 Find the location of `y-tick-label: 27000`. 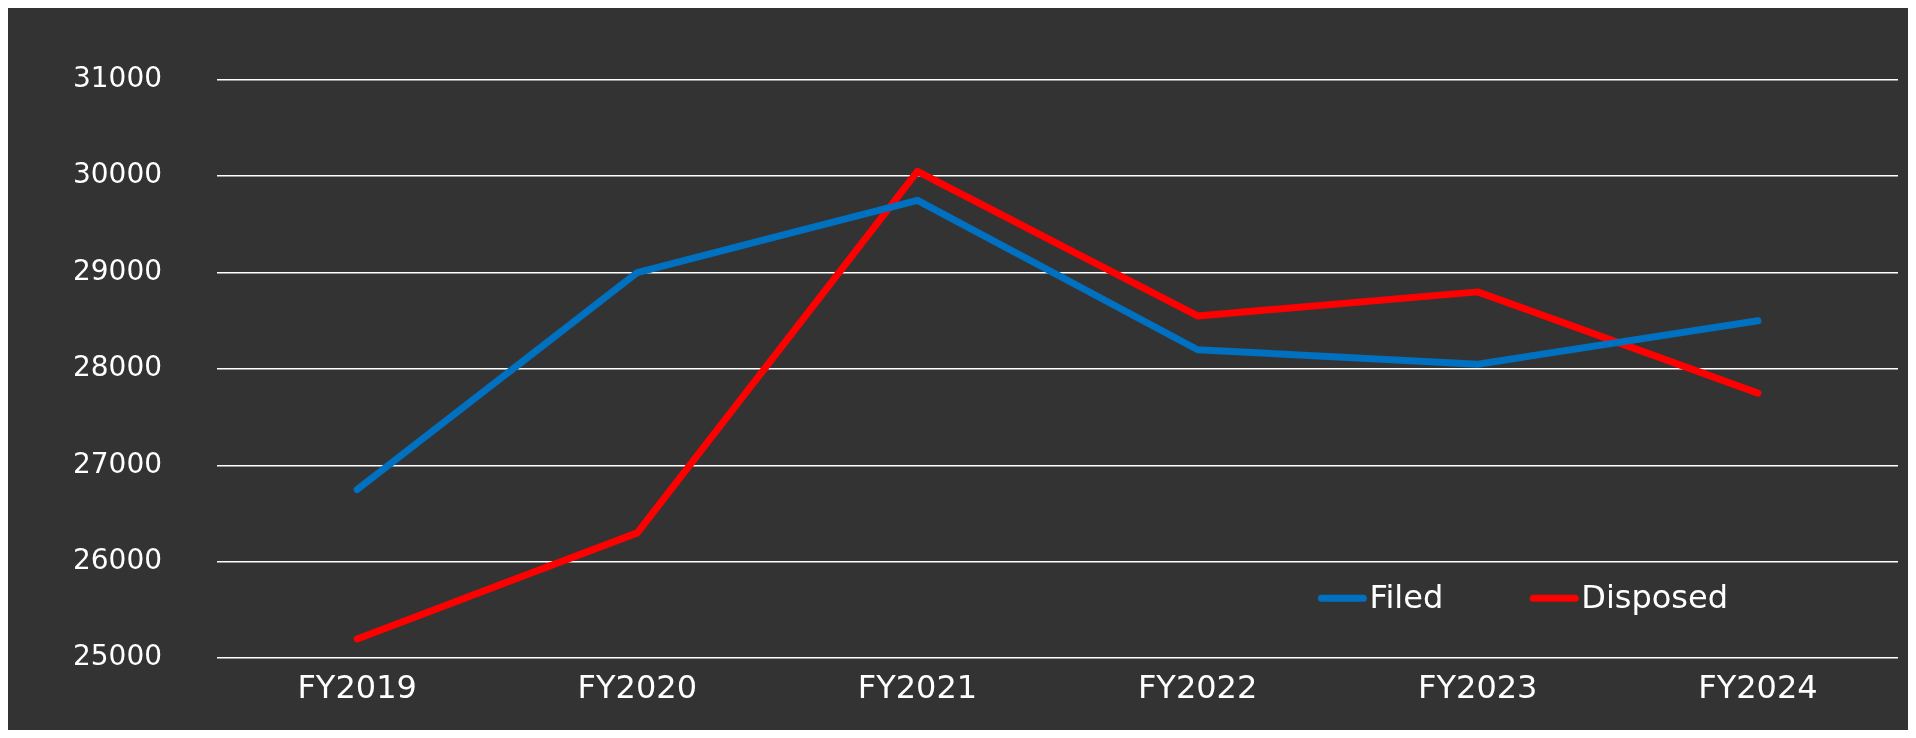

y-tick-label: 27000 is located at coordinates (117, 463).